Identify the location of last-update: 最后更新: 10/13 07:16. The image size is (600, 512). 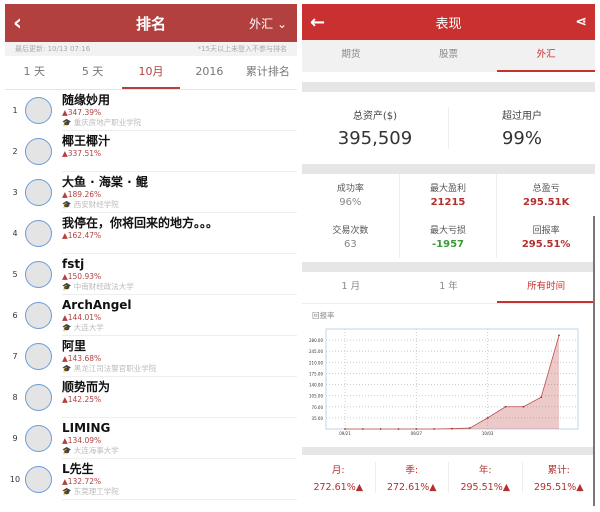
(53, 49).